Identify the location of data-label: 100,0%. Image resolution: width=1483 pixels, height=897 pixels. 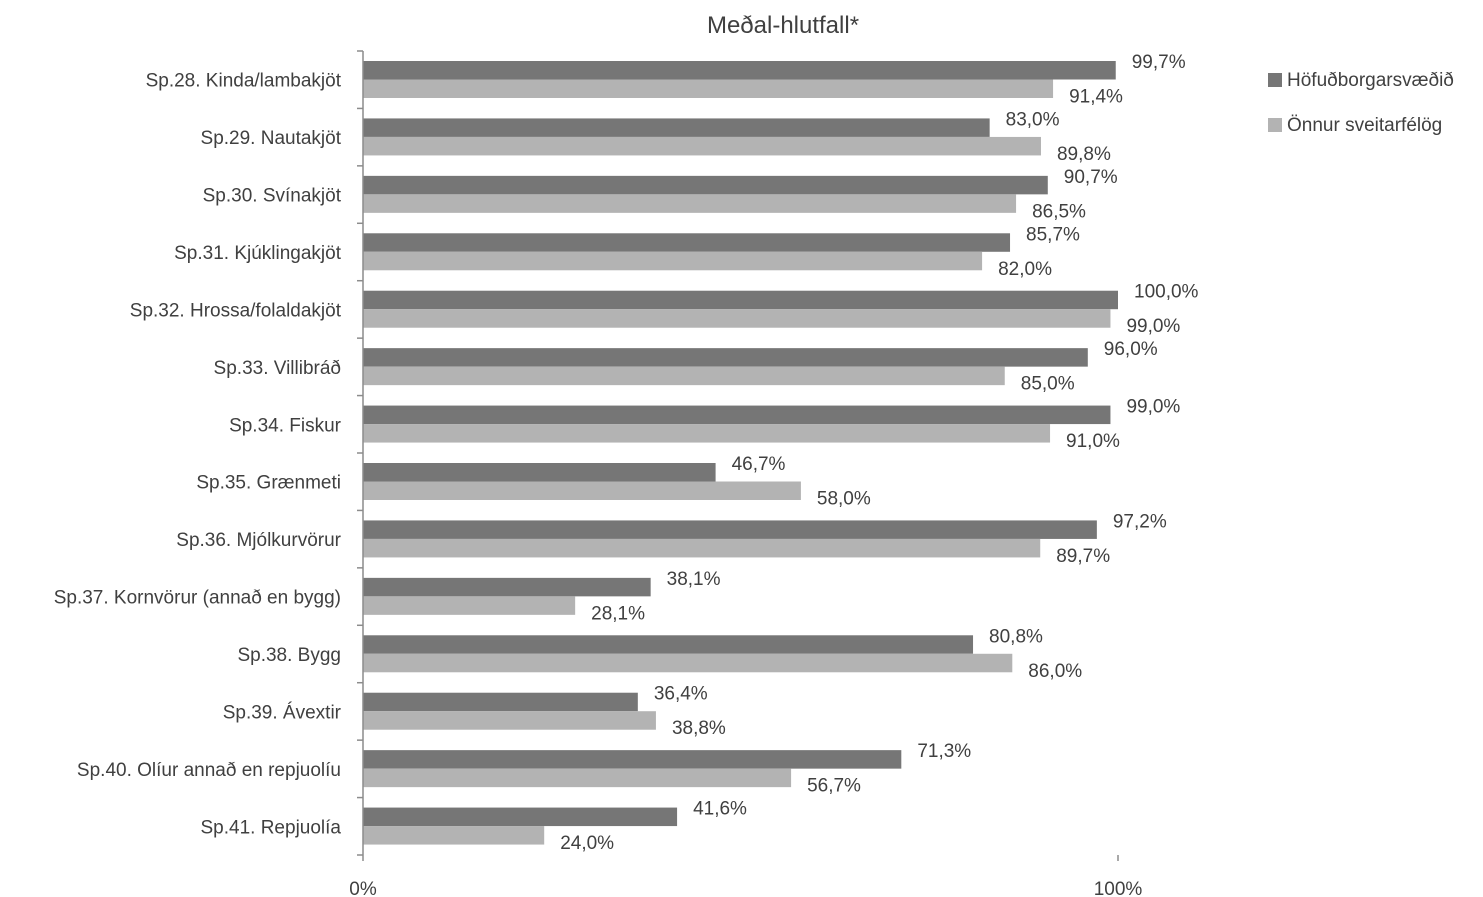
(1166, 292).